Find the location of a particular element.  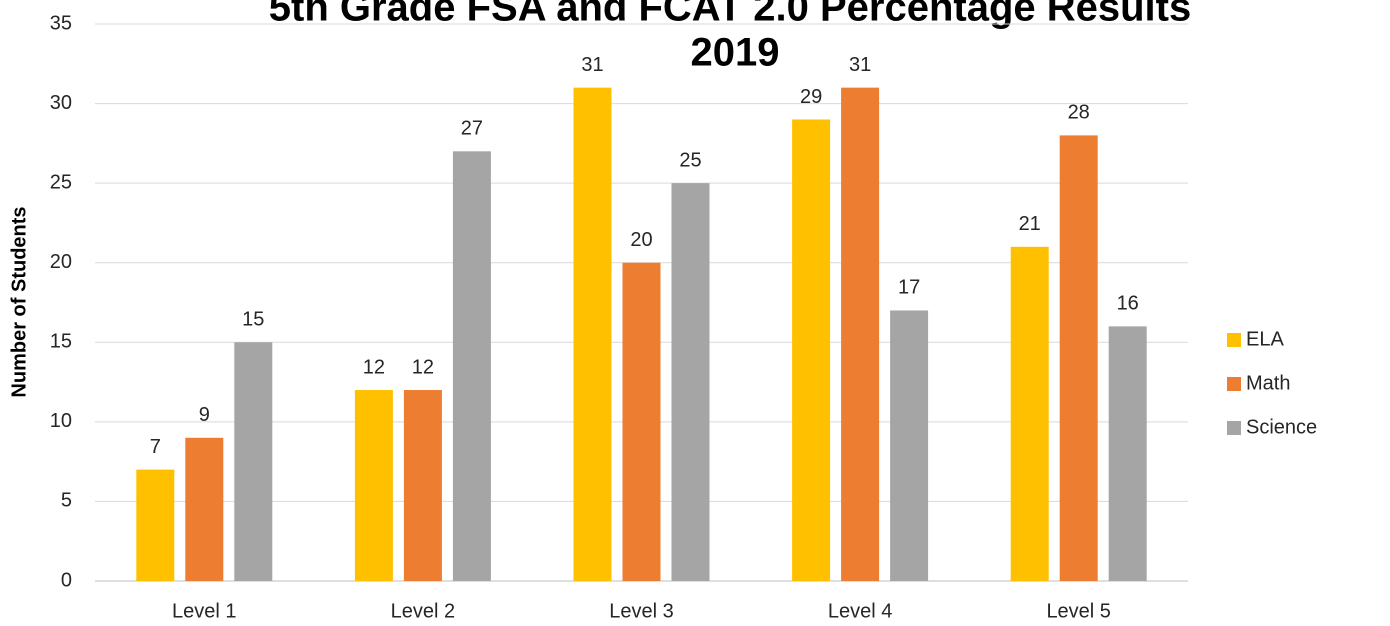

x-tick-label: Level 2 is located at coordinates (423, 611).